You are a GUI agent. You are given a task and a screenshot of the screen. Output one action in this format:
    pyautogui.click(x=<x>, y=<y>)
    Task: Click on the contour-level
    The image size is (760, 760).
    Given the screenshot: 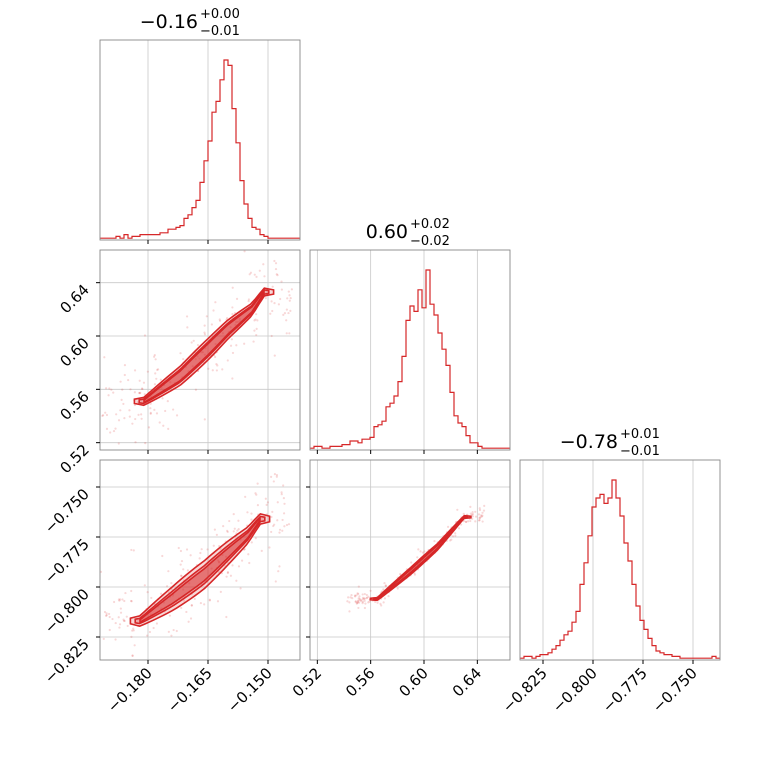 What is the action you would take?
    pyautogui.click(x=420, y=557)
    